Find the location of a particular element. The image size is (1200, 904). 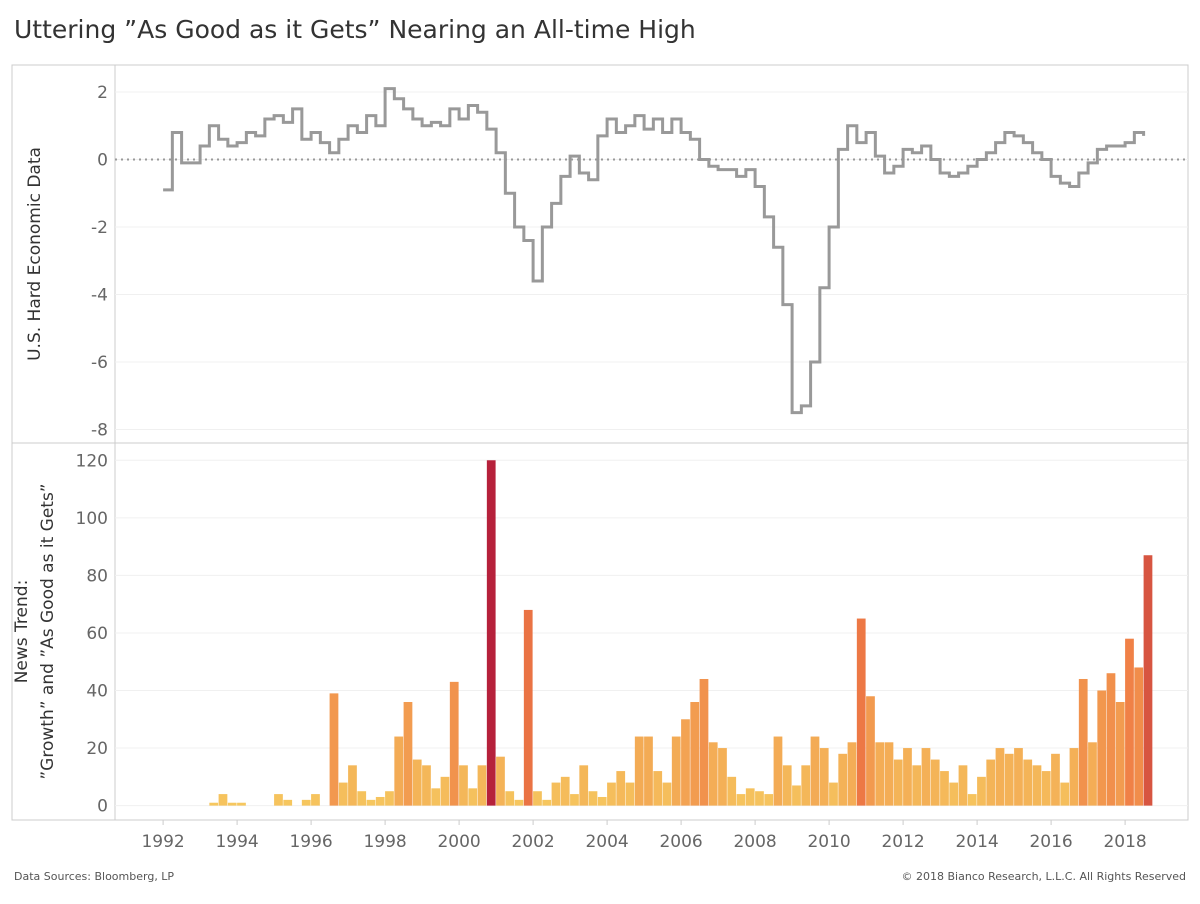

y-axis-label: ”Growth” and ”As Good as it Gets” is located at coordinates (48, 631).